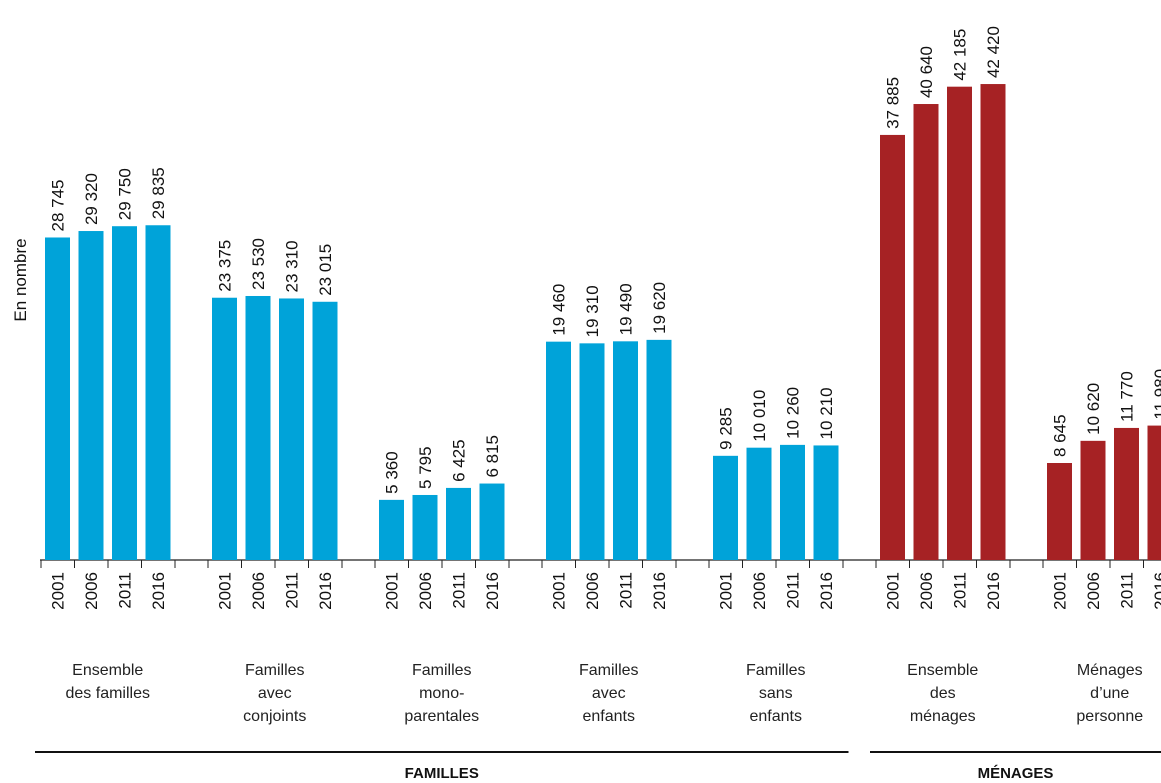 The height and width of the screenshot is (783, 1161). Describe the element at coordinates (1109, 716) in the screenshot. I see `group-label: personne` at that location.